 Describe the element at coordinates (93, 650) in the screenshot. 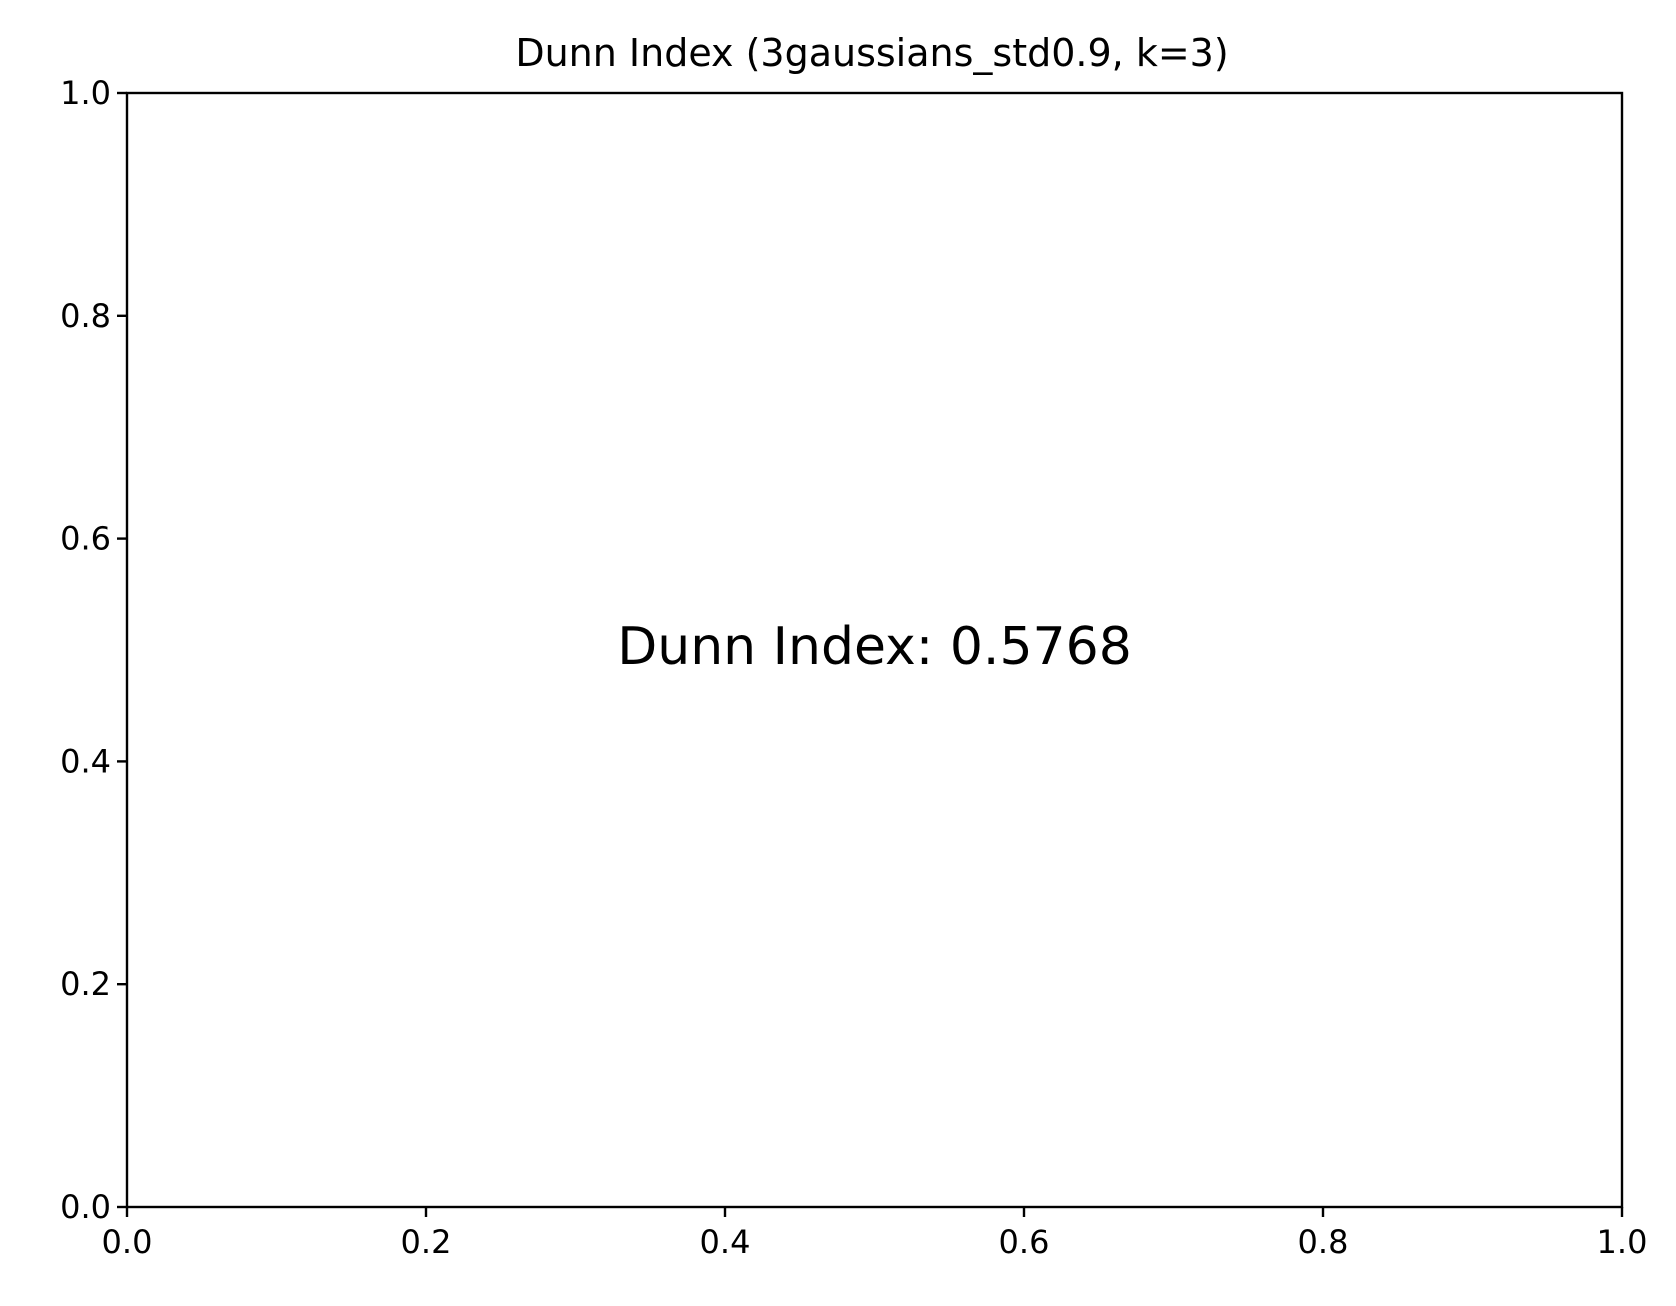

I see `y-axis: 0.0 0.2 0.4 0.6 0.8 1.0` at that location.